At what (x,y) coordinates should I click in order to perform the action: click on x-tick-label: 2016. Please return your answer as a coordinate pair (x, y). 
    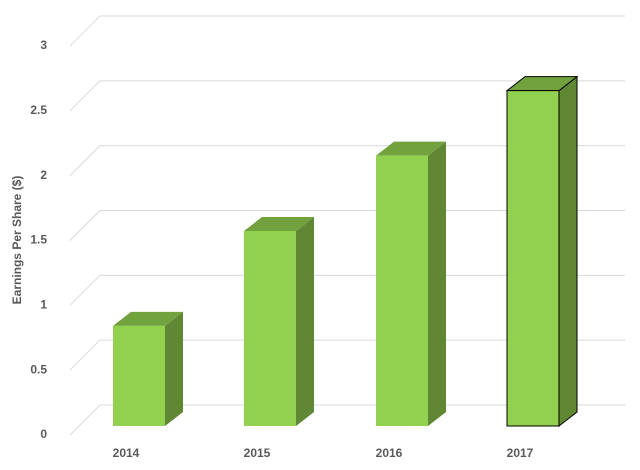
    Looking at the image, I should click on (389, 453).